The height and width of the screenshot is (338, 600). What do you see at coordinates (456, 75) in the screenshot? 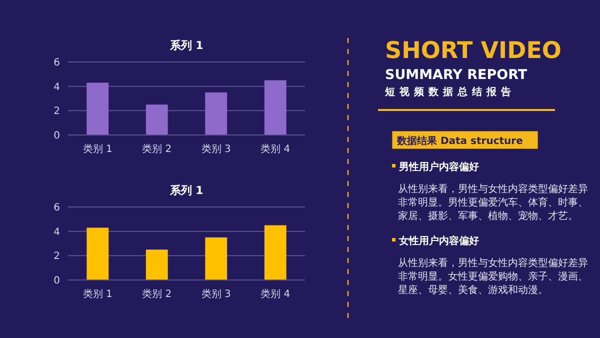
I see `text: SUMMARY REPORT` at bounding box center [456, 75].